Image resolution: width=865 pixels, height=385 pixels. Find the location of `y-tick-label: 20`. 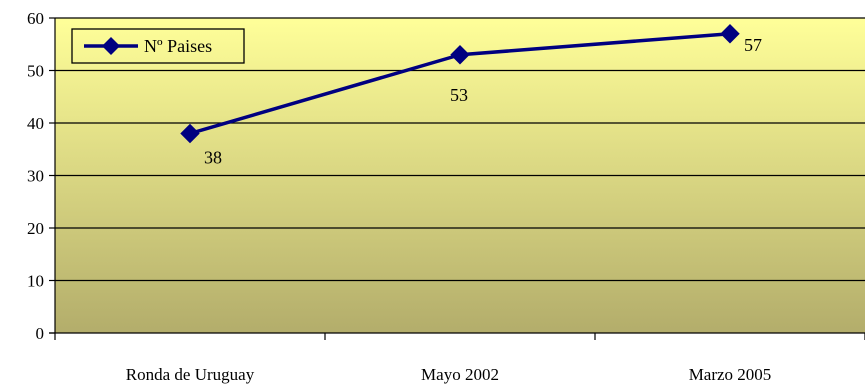

y-tick-label: 20 is located at coordinates (35, 228).